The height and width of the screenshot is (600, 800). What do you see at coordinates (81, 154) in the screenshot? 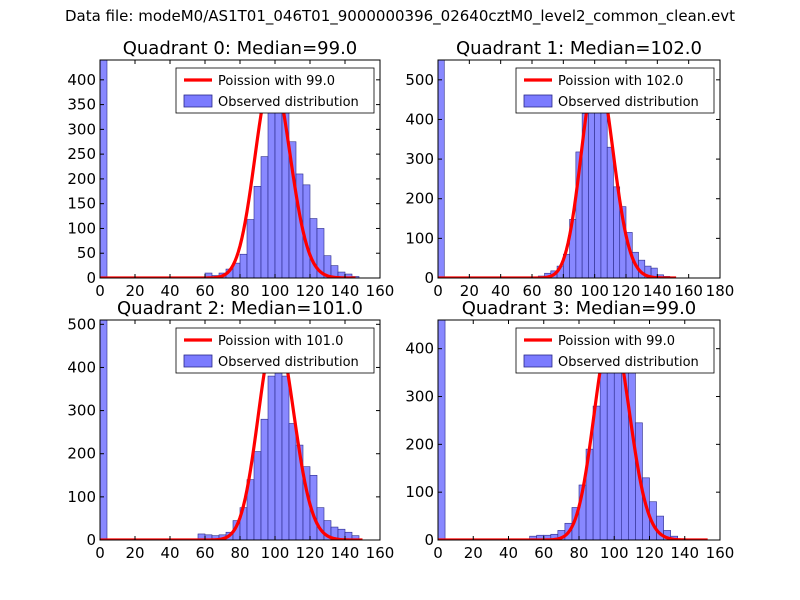
I see `y-tick-label: 250` at bounding box center [81, 154].